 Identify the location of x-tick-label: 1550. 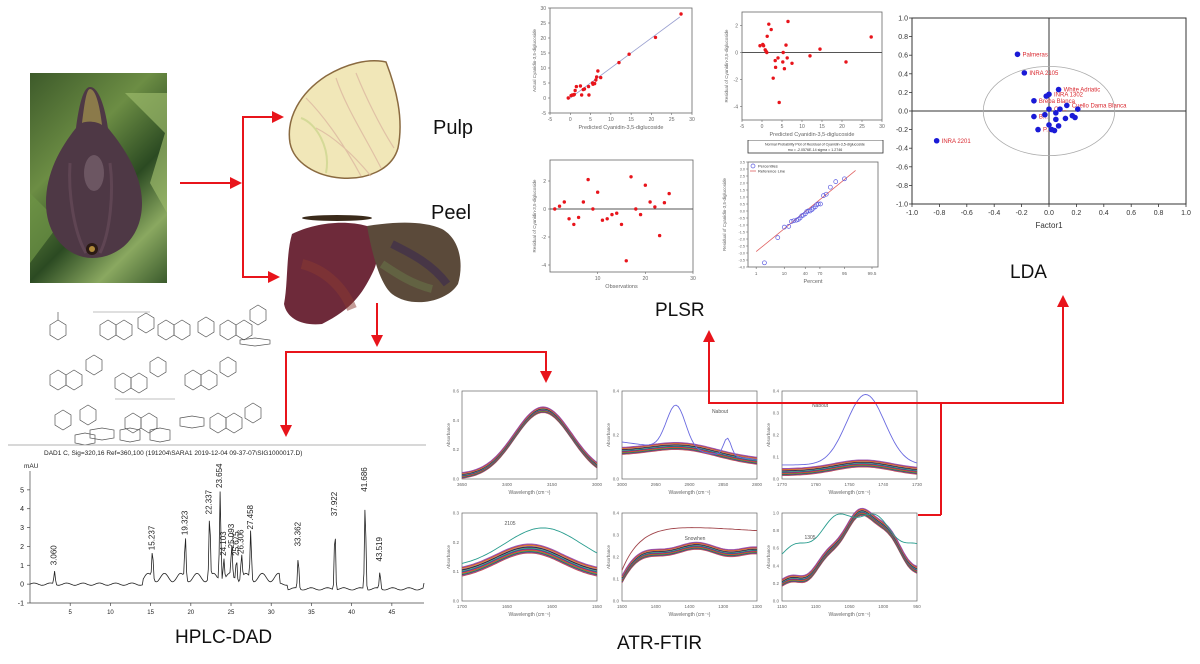
(597, 606).